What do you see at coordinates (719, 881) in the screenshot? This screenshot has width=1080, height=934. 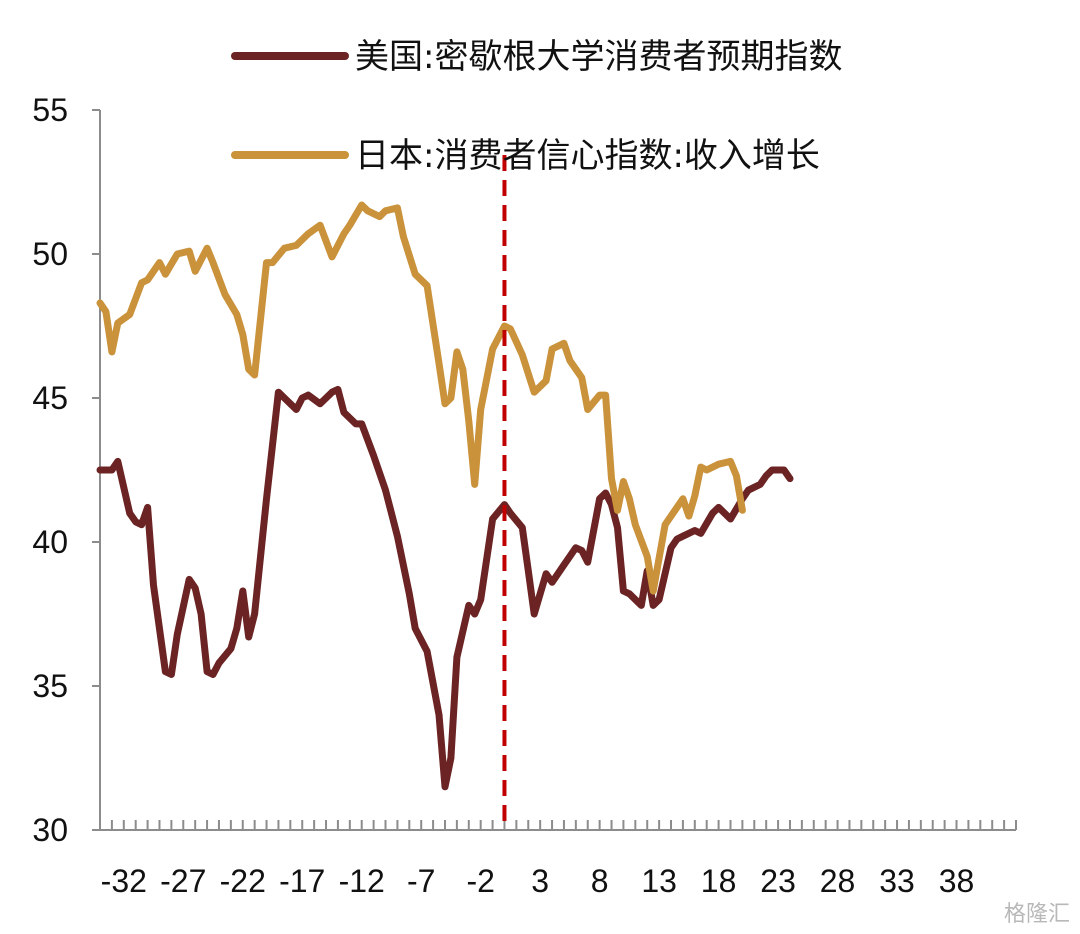 I see `x-tick-label: 18` at bounding box center [719, 881].